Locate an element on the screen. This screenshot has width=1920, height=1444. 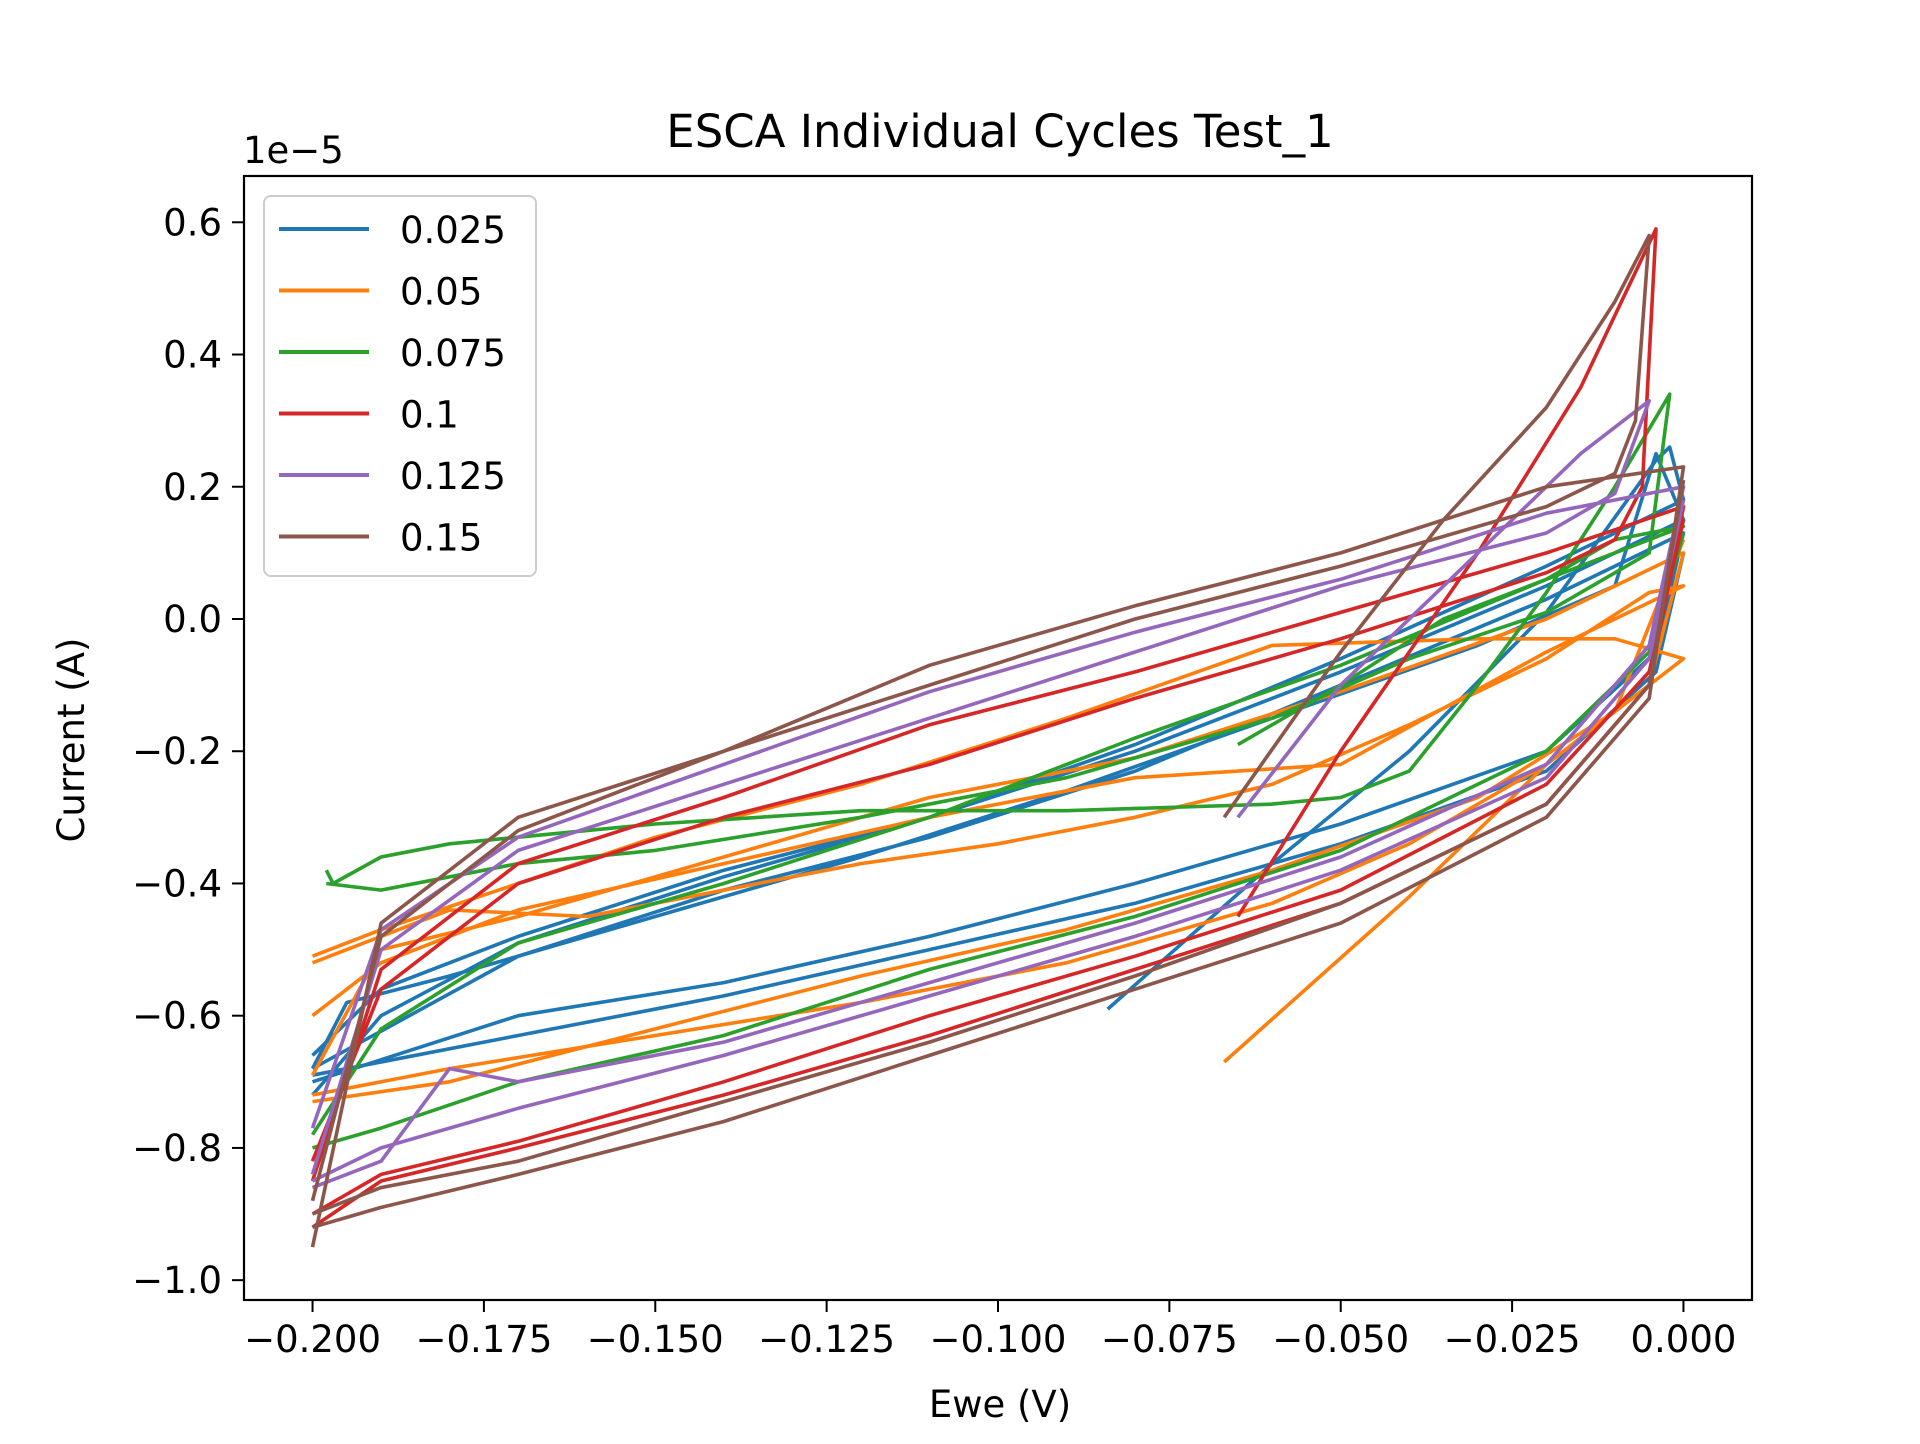
y-axis-ticks: 0.6 0.4 0.2 0.0 −0.2 −0.4 −0.6 −0.8 −1.0 is located at coordinates (188, 751).